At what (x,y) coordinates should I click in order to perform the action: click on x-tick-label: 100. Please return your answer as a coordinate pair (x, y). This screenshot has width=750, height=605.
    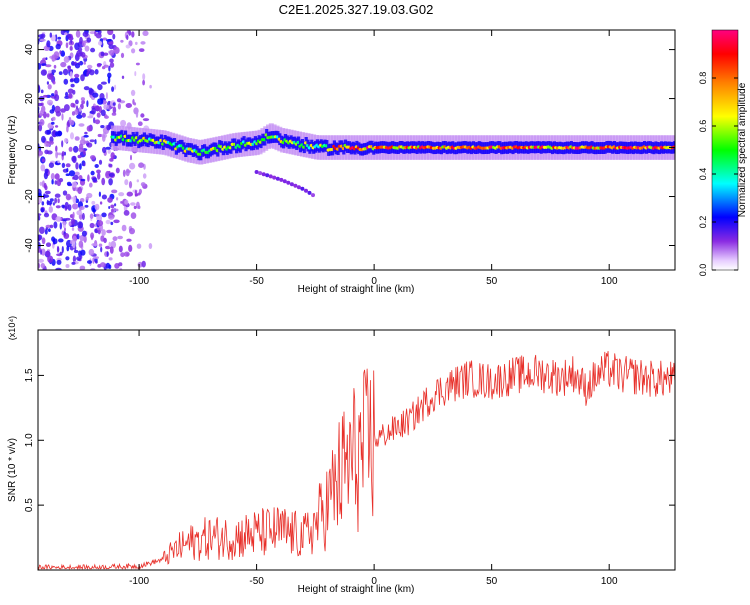
    Looking at the image, I should click on (609, 281).